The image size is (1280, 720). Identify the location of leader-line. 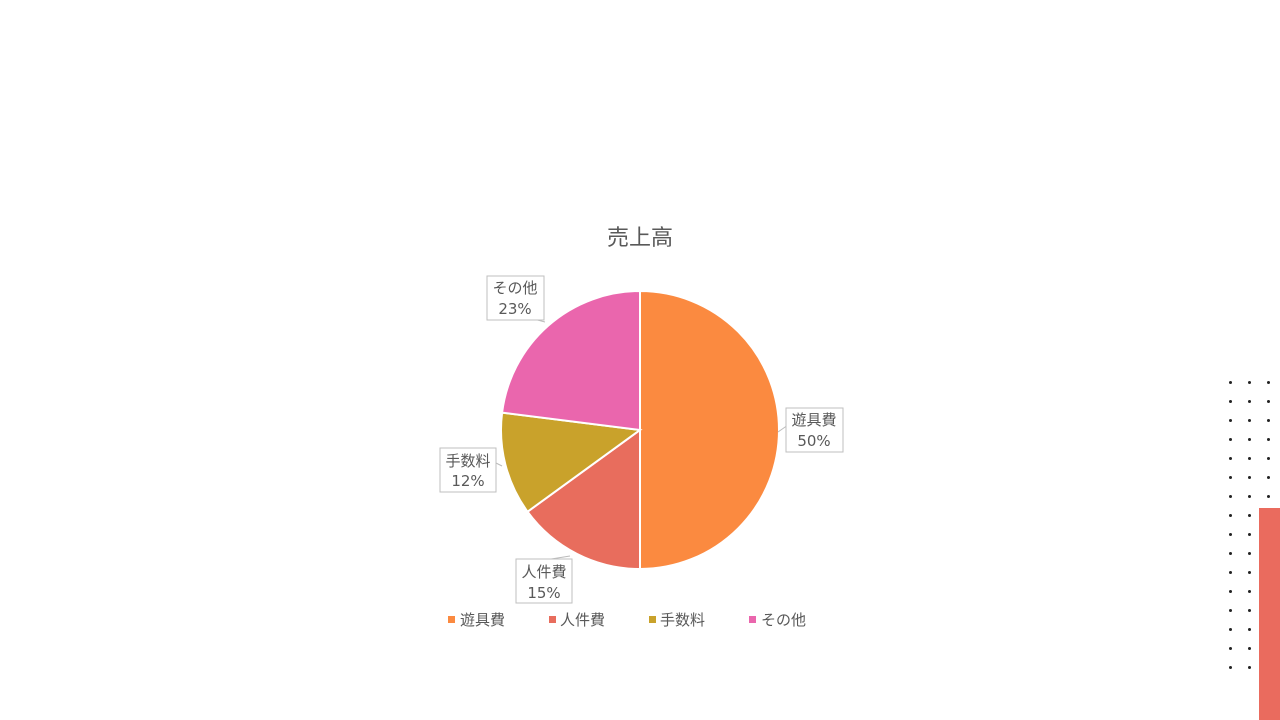
(499, 464).